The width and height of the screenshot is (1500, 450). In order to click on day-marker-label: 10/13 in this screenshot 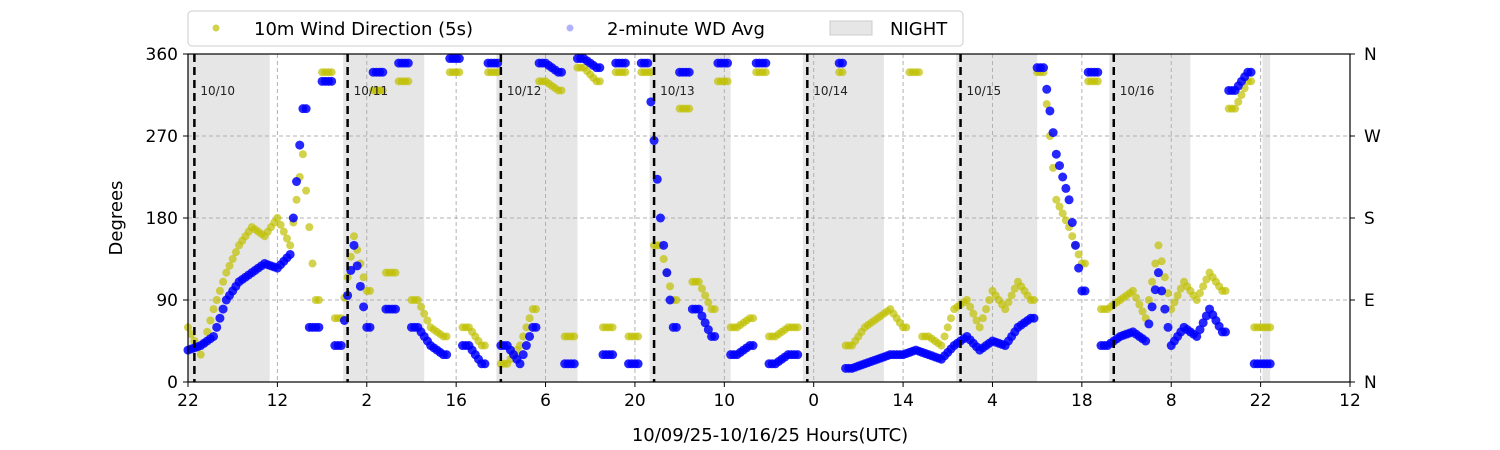, I will do `click(677, 91)`.